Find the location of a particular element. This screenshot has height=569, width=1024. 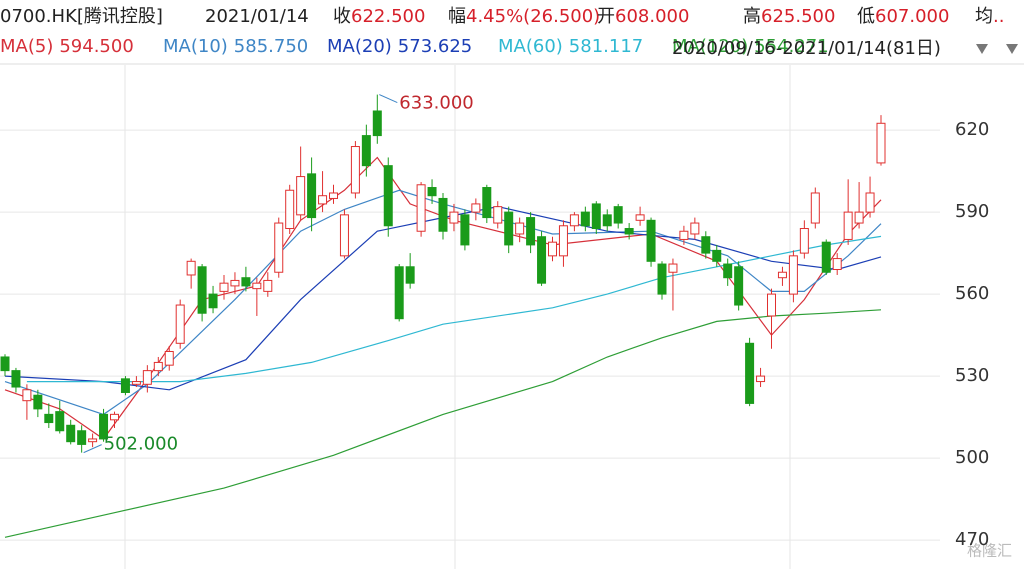

legend-name: MA(5) is located at coordinates (26, 46).